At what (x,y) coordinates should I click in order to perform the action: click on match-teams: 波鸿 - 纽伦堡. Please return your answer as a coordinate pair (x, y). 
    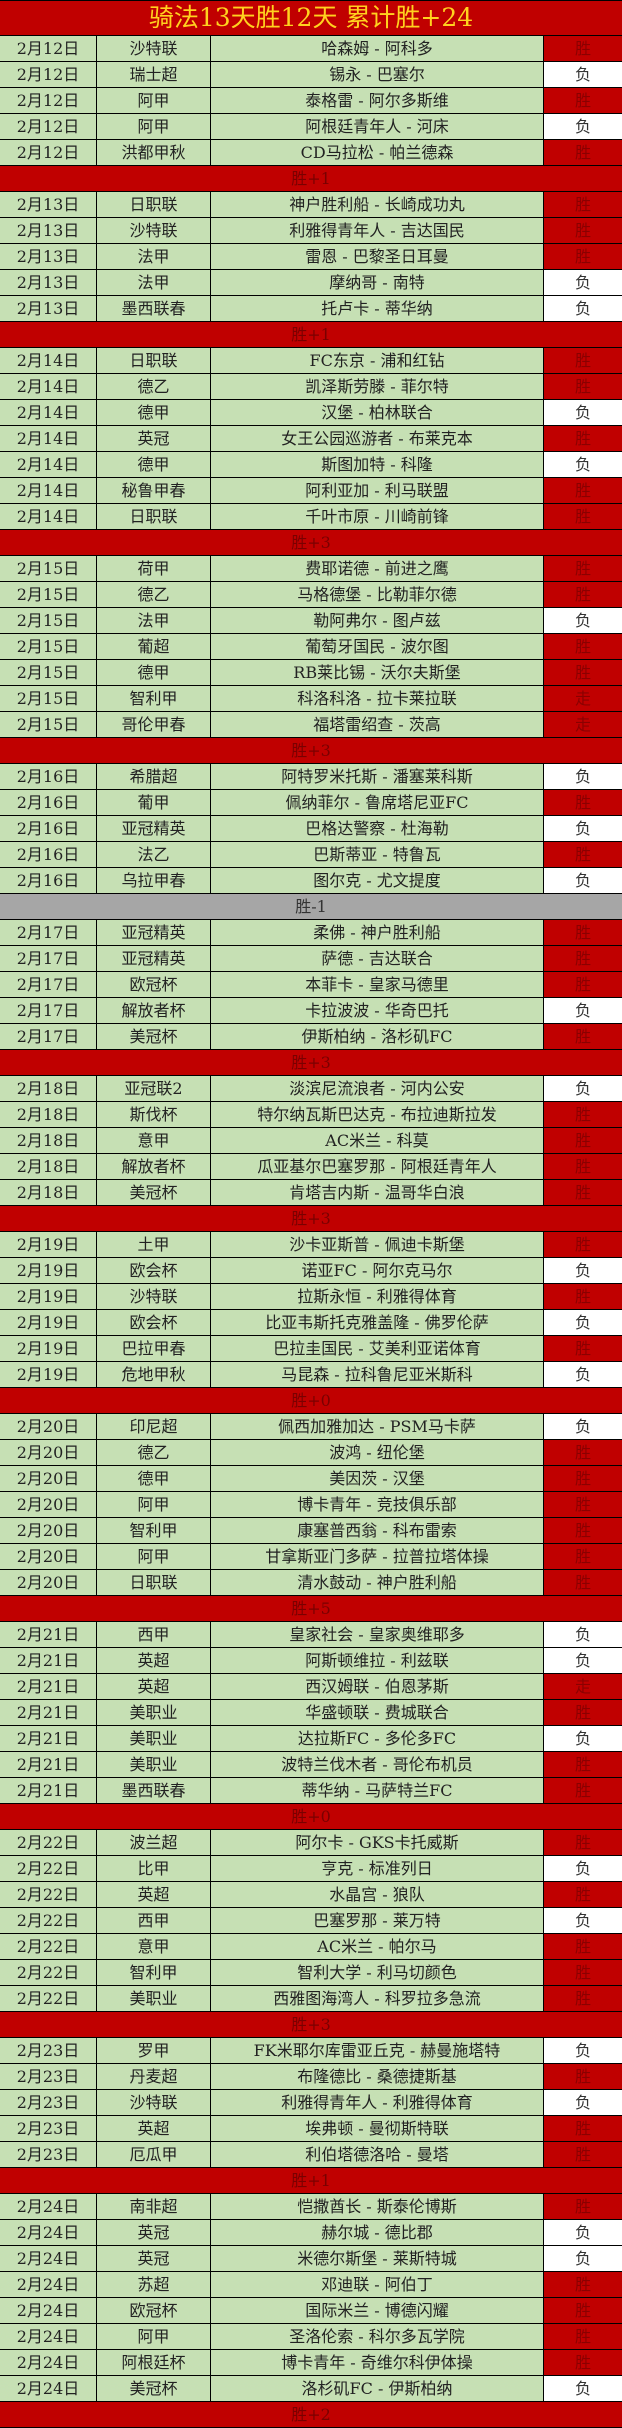
    Looking at the image, I should click on (377, 1452).